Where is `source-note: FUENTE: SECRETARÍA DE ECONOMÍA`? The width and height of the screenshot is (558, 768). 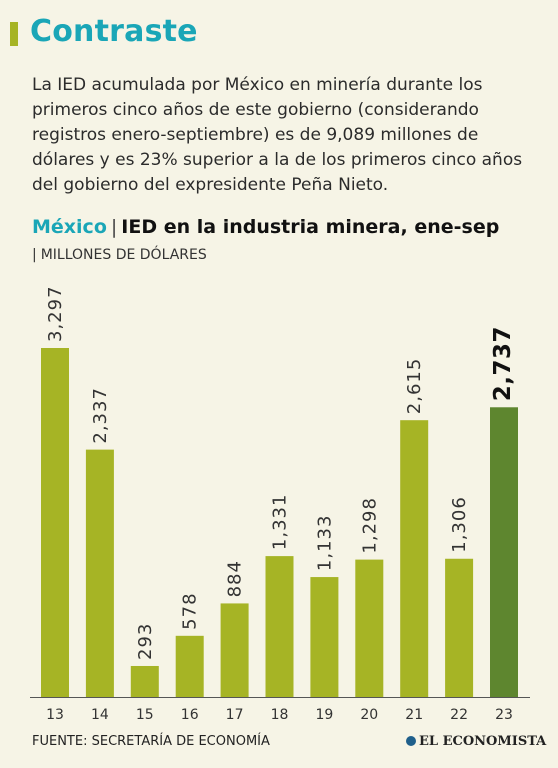 source-note: FUENTE: SECRETARÍA DE ECONOMÍA is located at coordinates (151, 741).